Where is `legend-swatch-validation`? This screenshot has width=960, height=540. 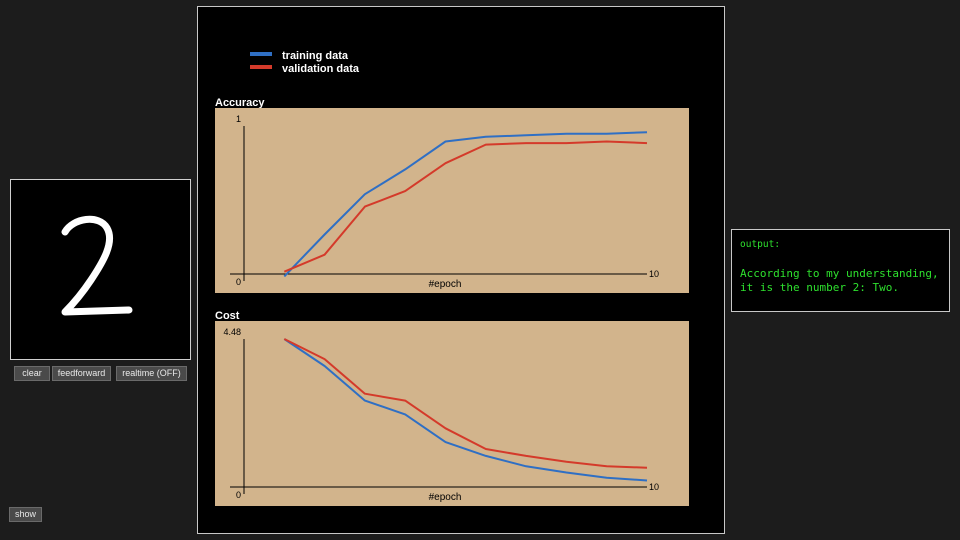 legend-swatch-validation is located at coordinates (261, 67).